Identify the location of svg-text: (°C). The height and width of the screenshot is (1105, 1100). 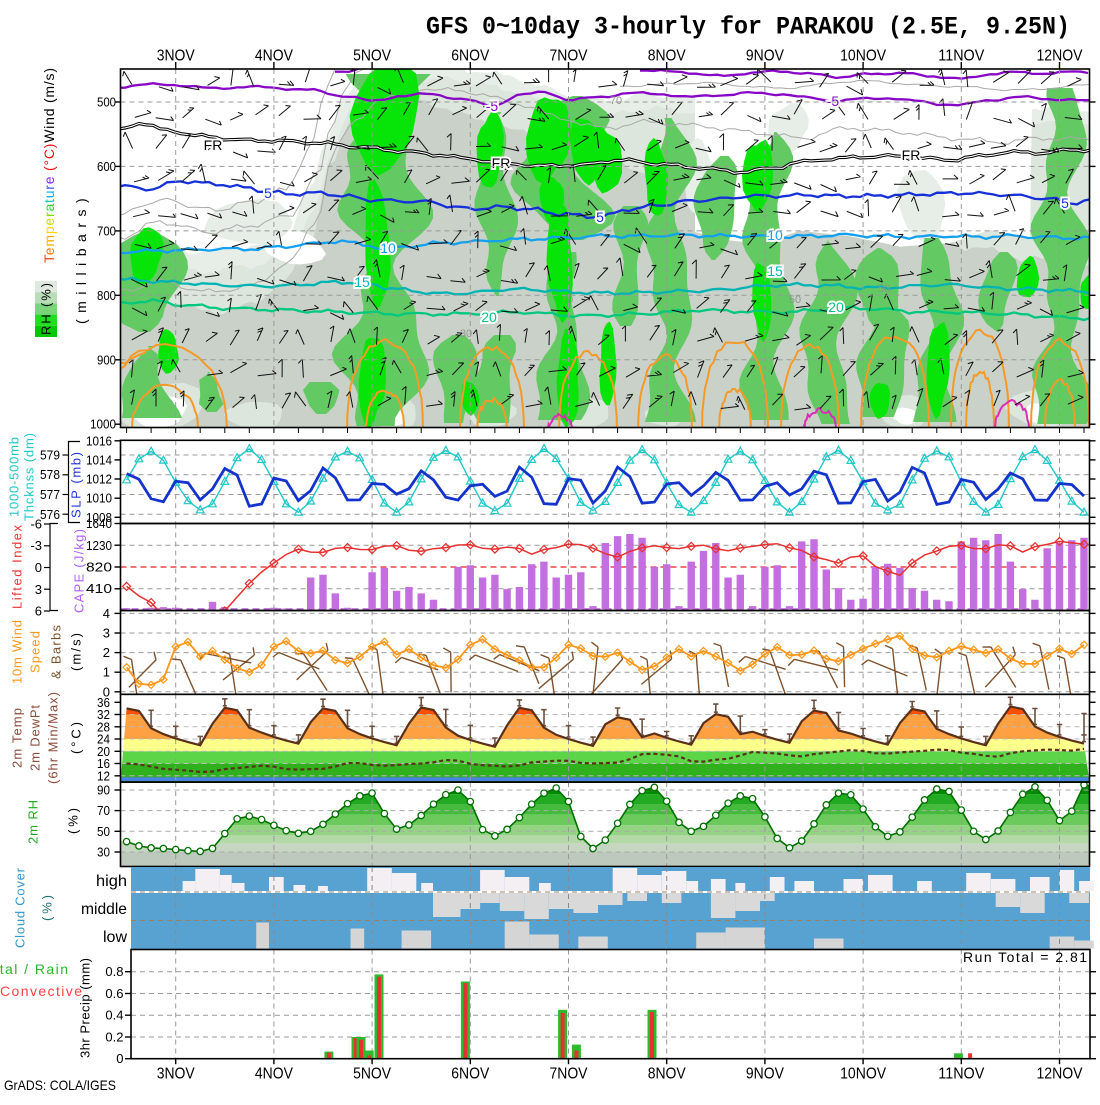
(76, 738).